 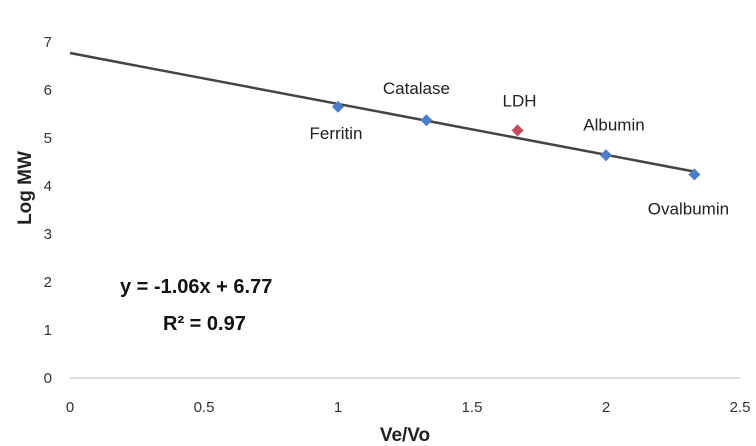 What do you see at coordinates (48, 138) in the screenshot?
I see `y-tick-label: 5` at bounding box center [48, 138].